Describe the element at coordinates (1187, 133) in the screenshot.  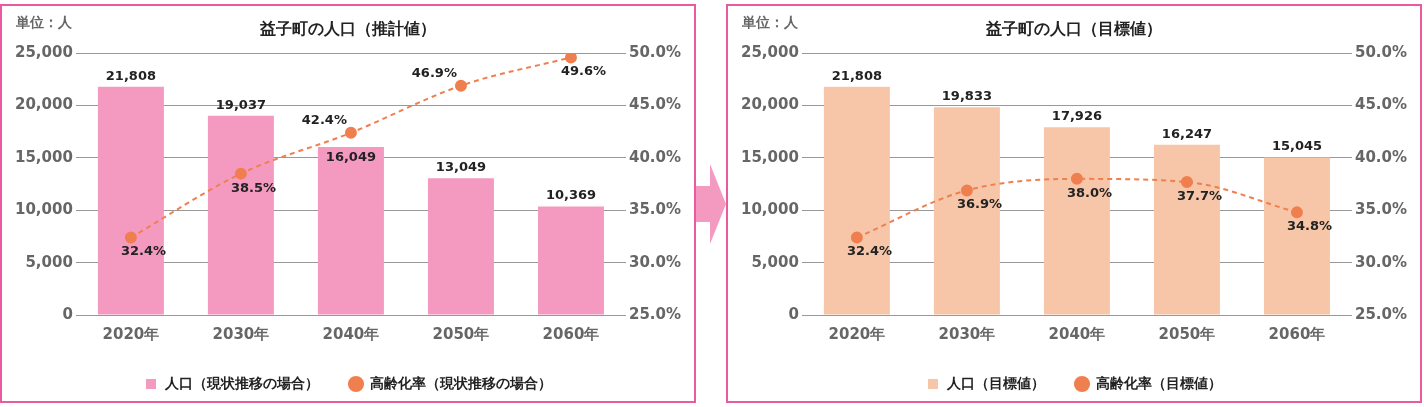
I see `data-label: 16,247` at that location.